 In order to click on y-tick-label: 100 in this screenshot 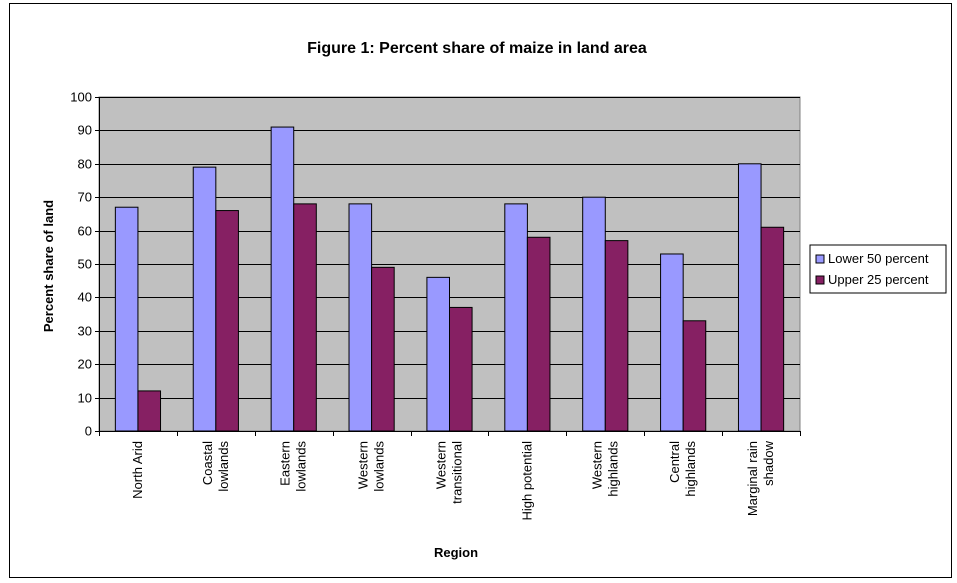, I will do `click(81, 97)`.